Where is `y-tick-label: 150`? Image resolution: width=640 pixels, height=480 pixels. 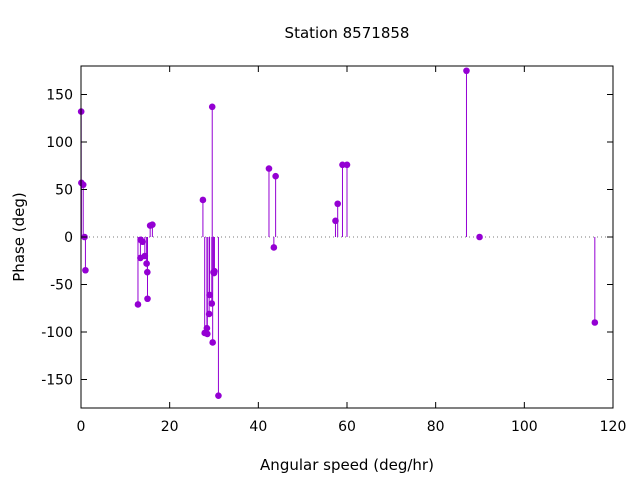 y-tick-label: 150 is located at coordinates (59, 96).